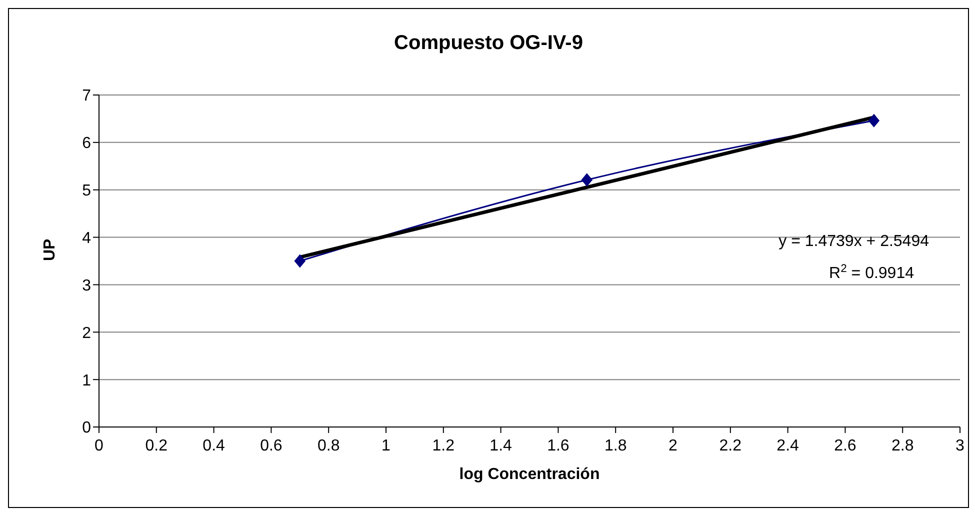 The image size is (975, 516). I want to click on y-tick-label: 2, so click(87, 333).